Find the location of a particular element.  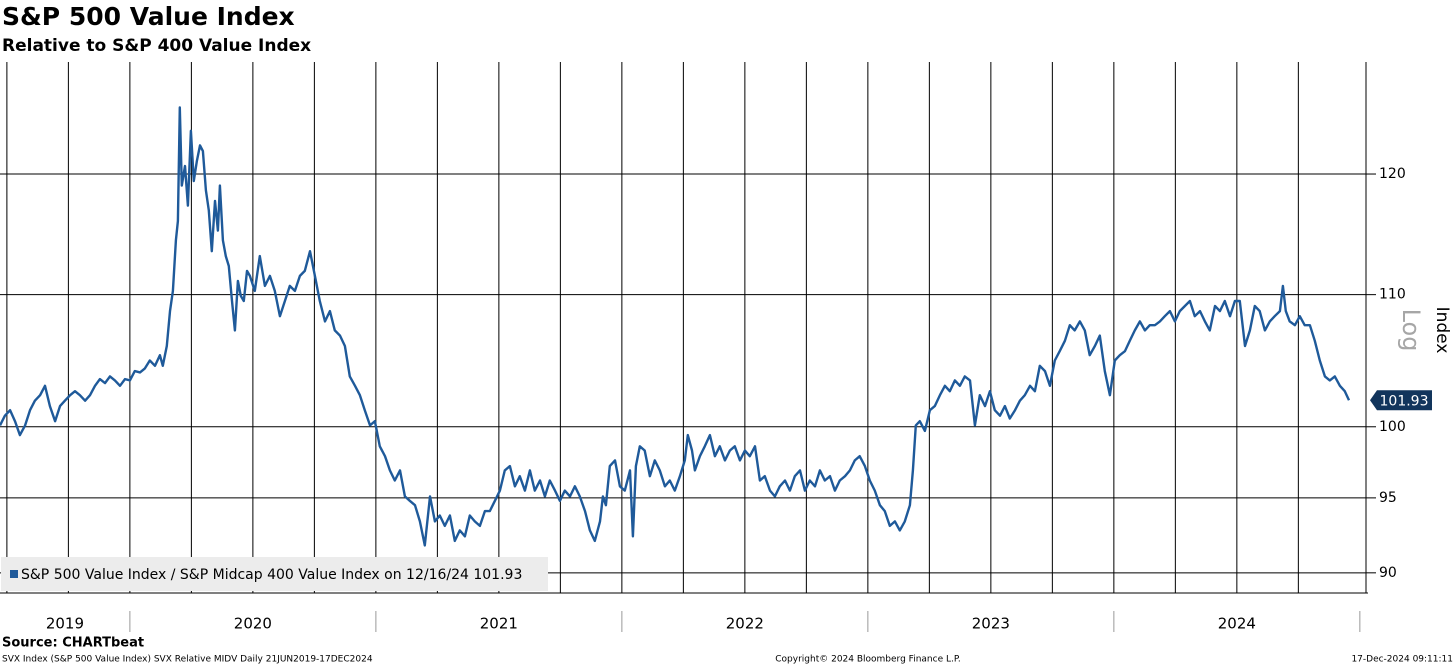

footer-timestamp: 17-Dec-2024 09:11:11 is located at coordinates (1402, 660).